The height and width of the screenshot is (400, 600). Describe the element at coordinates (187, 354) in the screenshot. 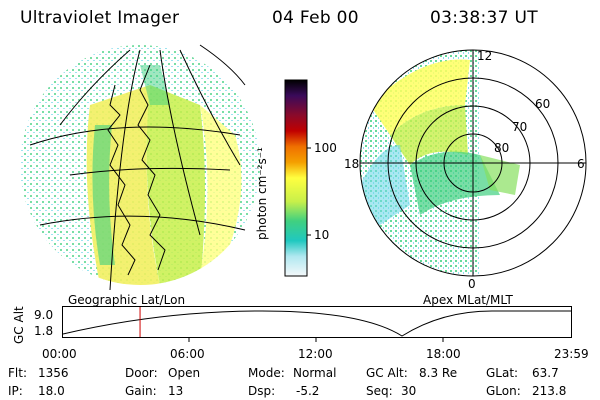

I see `time-tick-0600: 06:00` at that location.